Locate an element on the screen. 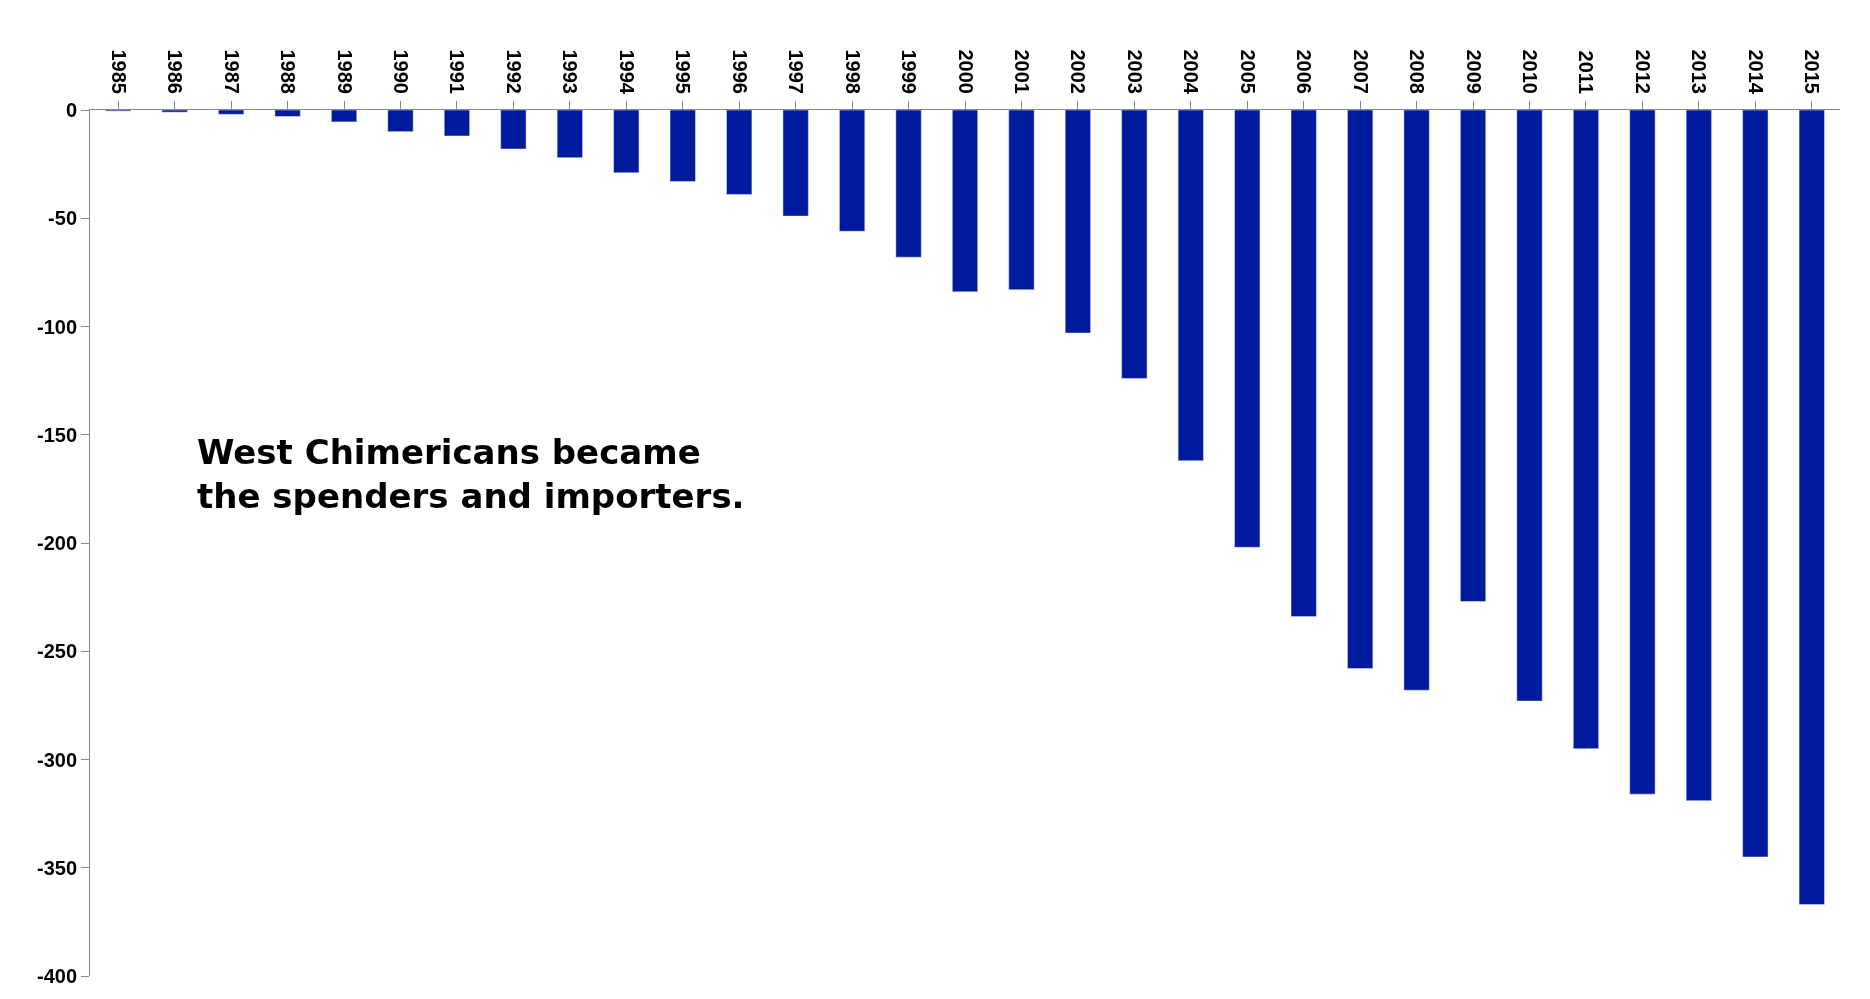 The height and width of the screenshot is (999, 1870). x-tick-label: 2004 is located at coordinates (1191, 72).